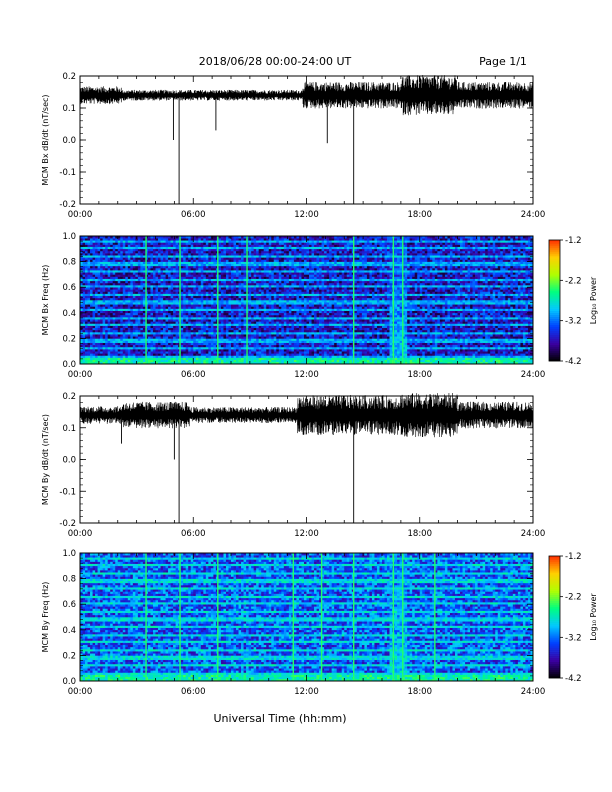  What do you see at coordinates (67, 173) in the screenshot?
I see `y-tick-label: -0.1` at bounding box center [67, 173].